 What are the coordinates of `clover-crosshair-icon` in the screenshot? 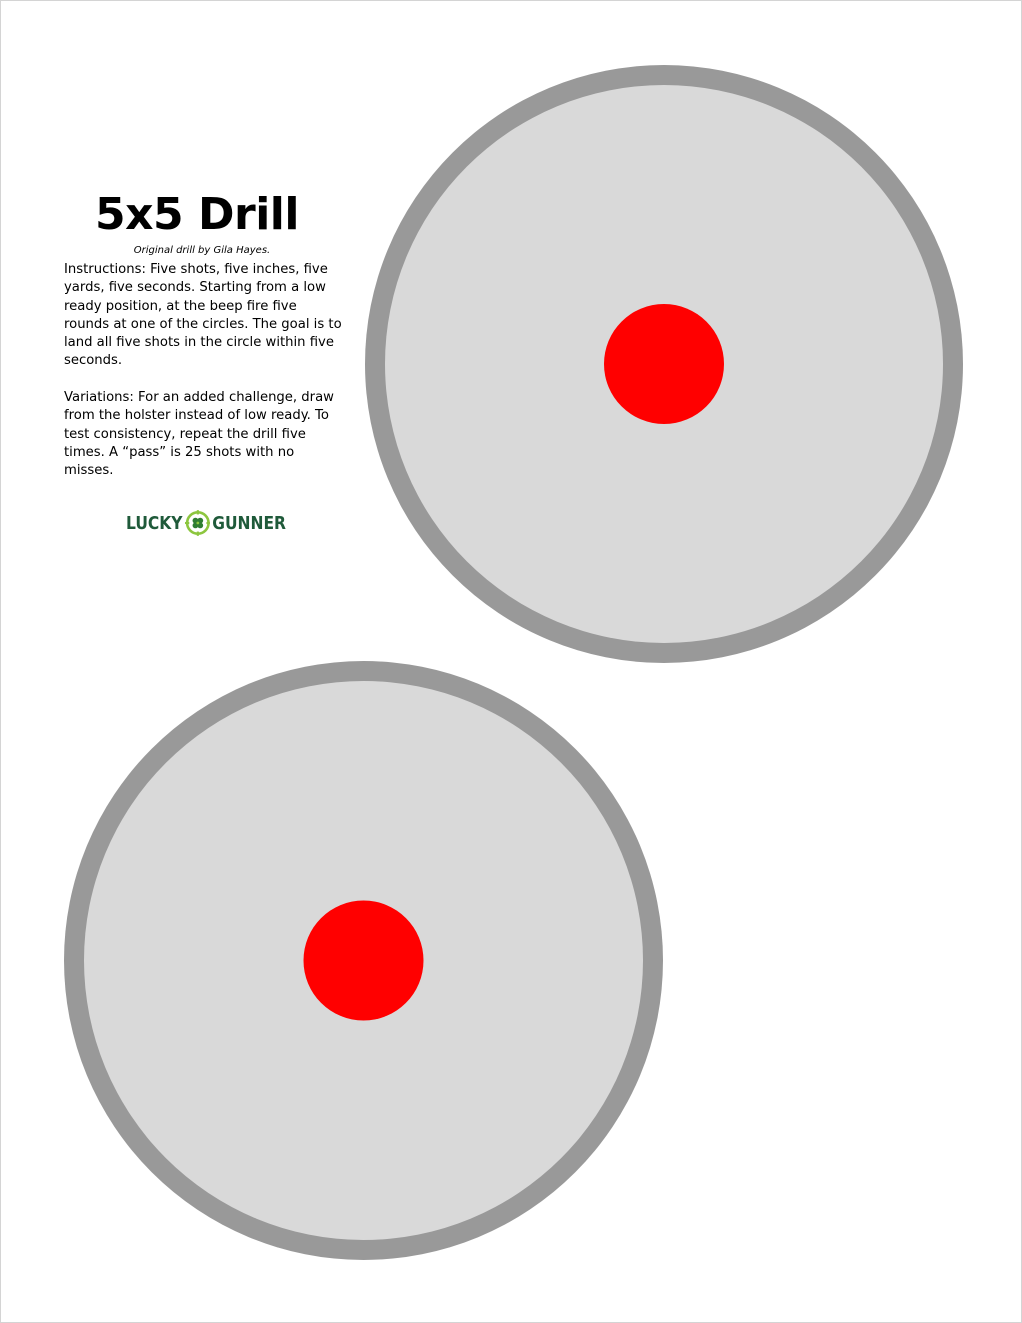 It's located at (197, 523).